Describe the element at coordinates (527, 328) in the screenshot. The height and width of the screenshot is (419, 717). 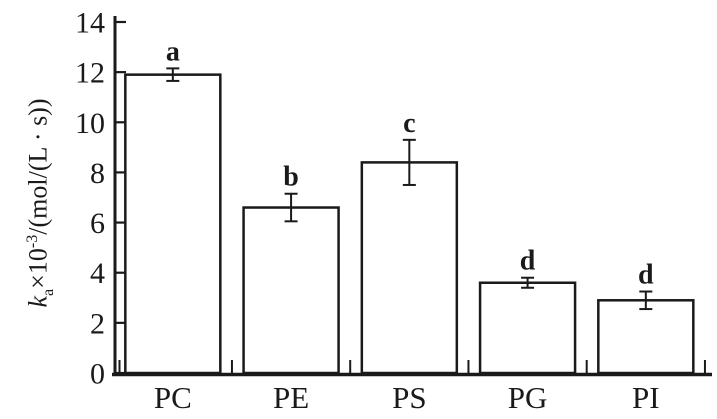
I see `bar-PG` at that location.